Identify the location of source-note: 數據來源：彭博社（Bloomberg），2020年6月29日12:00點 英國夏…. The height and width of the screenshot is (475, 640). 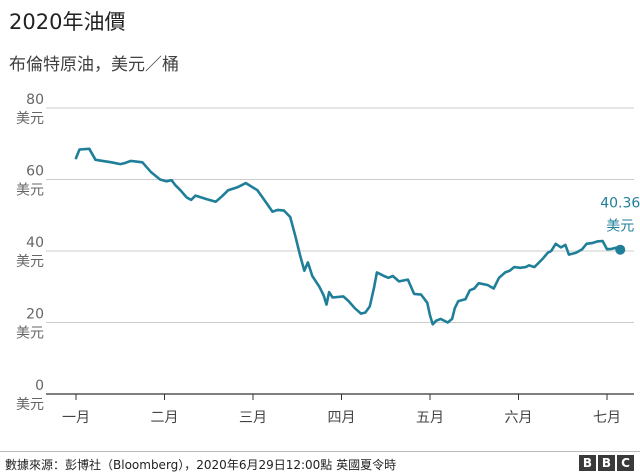
(201, 465).